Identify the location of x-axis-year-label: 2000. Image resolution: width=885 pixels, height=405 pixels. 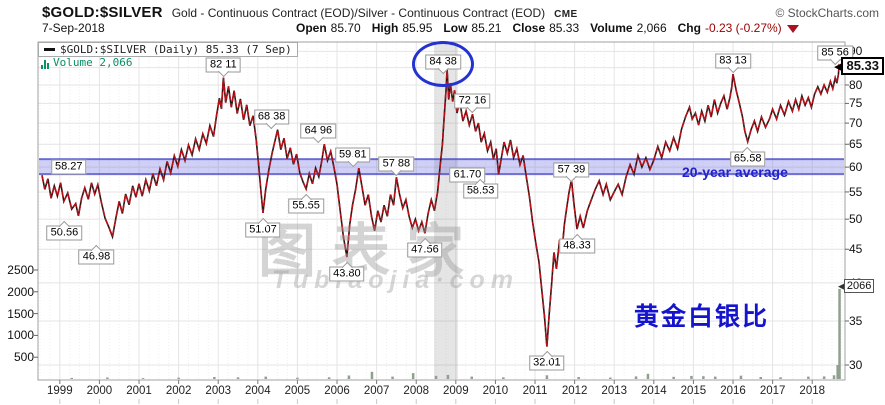
(99, 391).